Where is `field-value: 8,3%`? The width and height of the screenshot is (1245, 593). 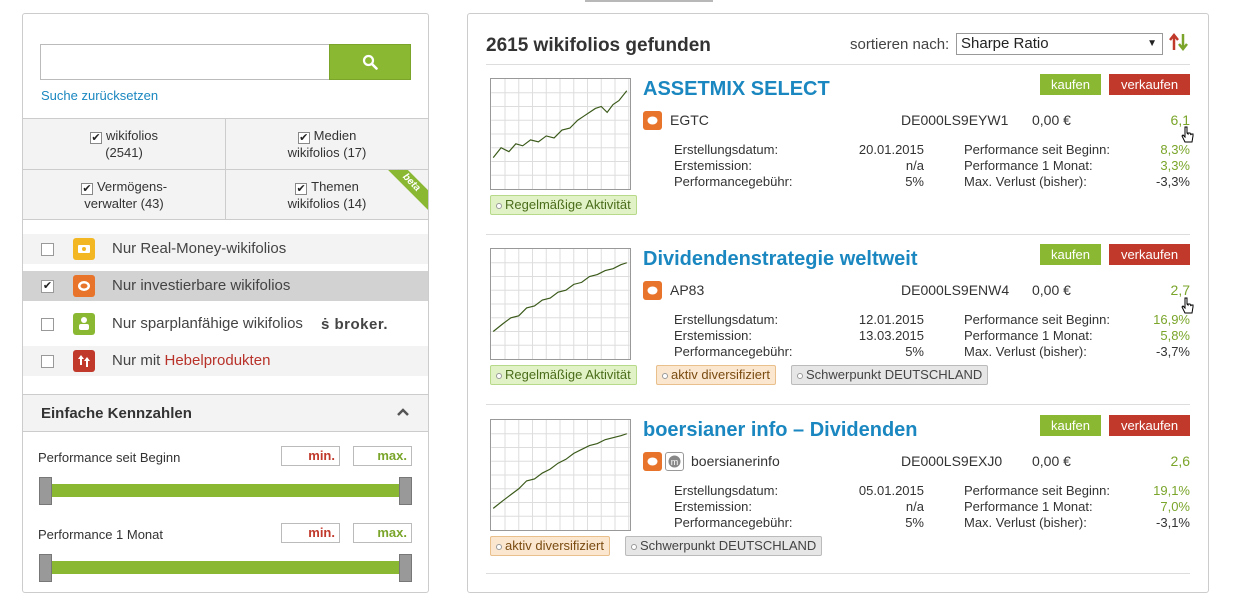 field-value: 8,3% is located at coordinates (1175, 149).